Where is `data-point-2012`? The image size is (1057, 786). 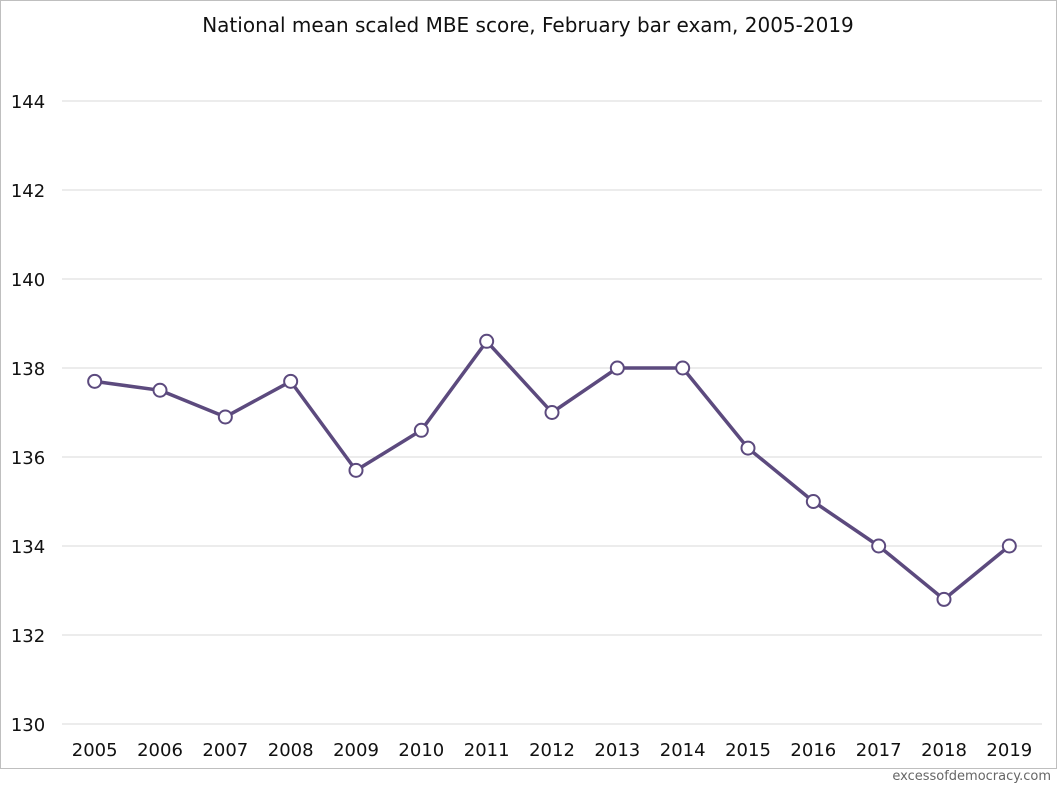
data-point-2012 is located at coordinates (552, 412).